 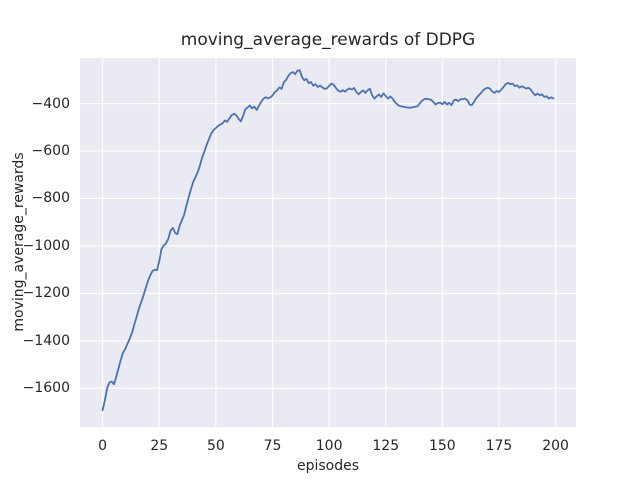 I want to click on x-axis-label: episodes, so click(x=328, y=466).